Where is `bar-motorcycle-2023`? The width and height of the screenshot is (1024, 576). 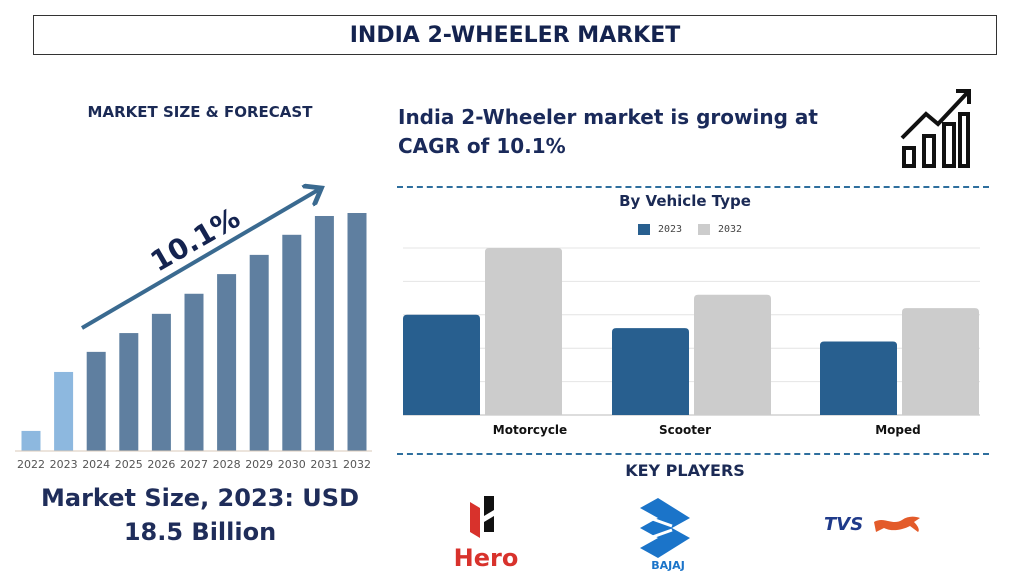 bar-motorcycle-2023 is located at coordinates (441, 364).